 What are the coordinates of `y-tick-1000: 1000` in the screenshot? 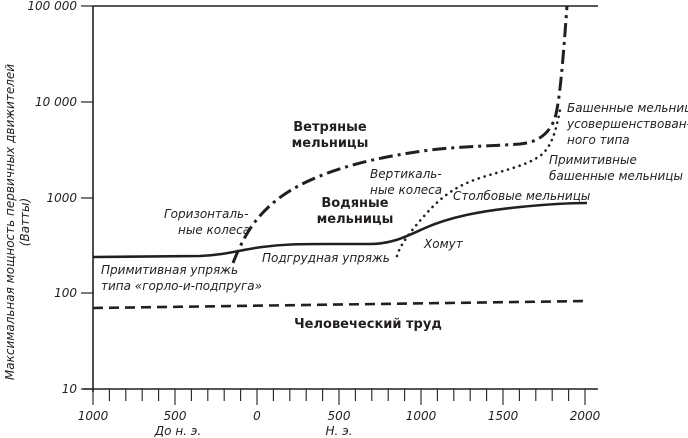 It's located at (61, 198).